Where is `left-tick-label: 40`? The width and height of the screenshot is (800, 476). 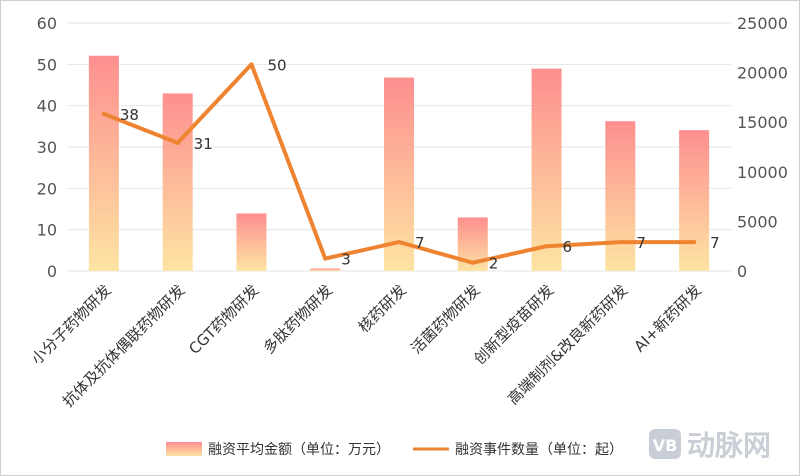
left-tick-label: 40 is located at coordinates (47, 106).